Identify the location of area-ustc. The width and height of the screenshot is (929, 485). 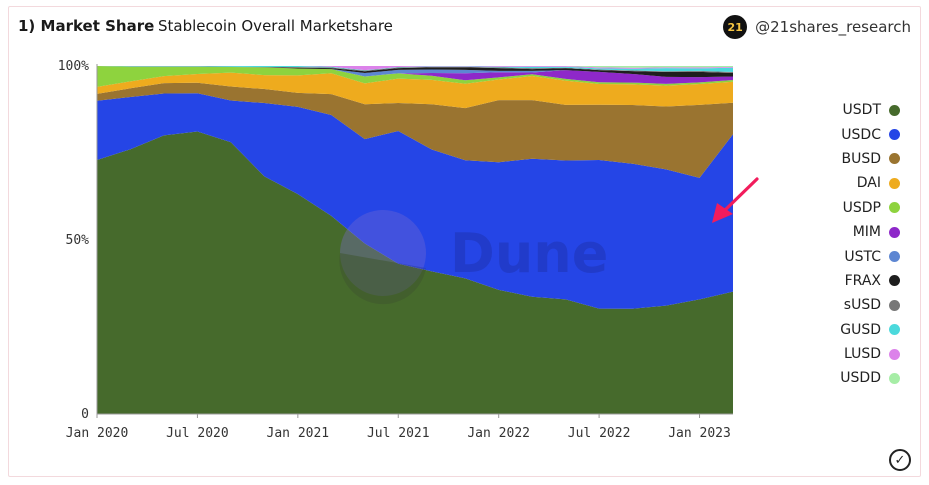
(415, 72).